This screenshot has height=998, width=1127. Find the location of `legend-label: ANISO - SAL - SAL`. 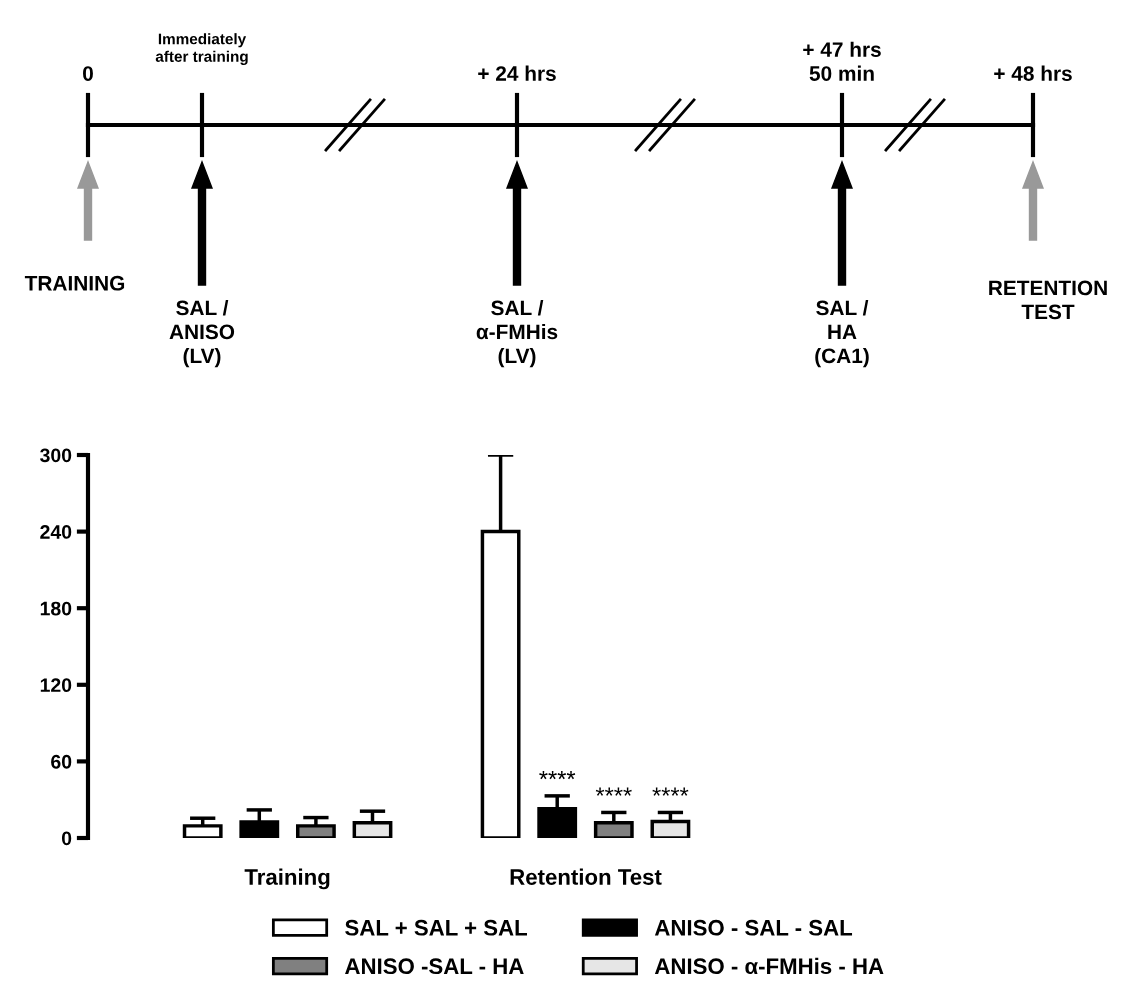

legend-label: ANISO - SAL - SAL is located at coordinates (753, 927).